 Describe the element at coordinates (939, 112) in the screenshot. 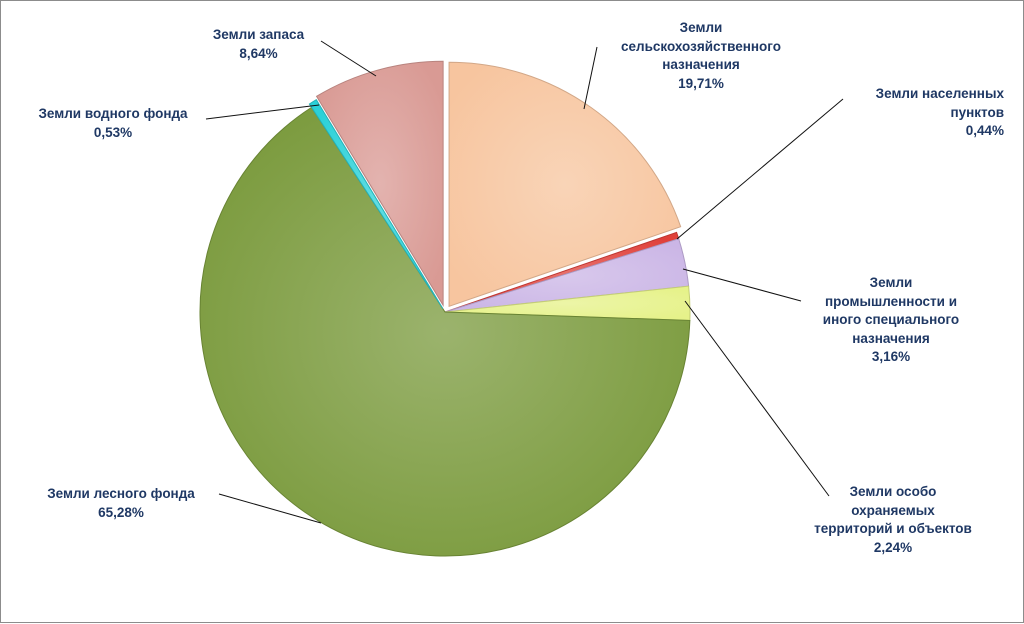

I see `label-settle: Земли населенных пунктов 0,44%` at that location.